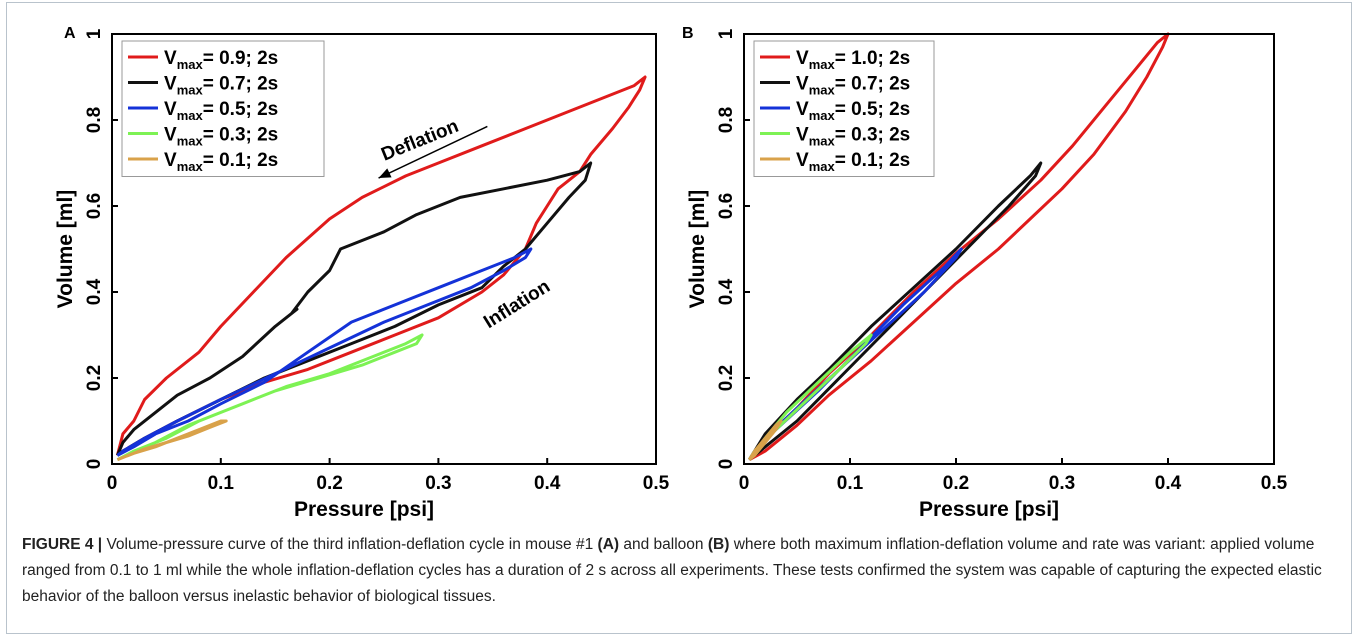  Describe the element at coordinates (329, 483) in the screenshot. I see `x-tick-label-a-2: 0.2` at that location.